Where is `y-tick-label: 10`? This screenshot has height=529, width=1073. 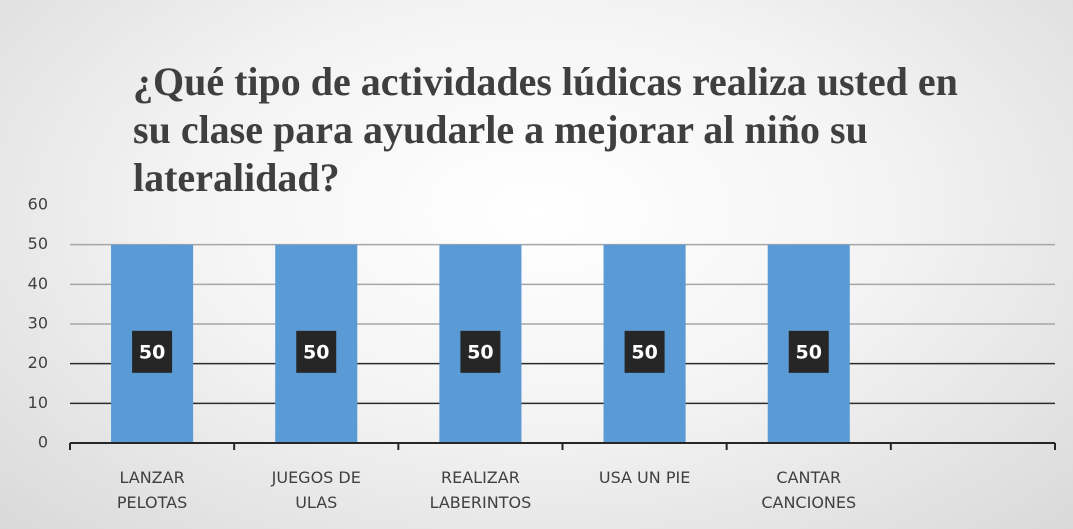 y-tick-label: 10 is located at coordinates (38, 402).